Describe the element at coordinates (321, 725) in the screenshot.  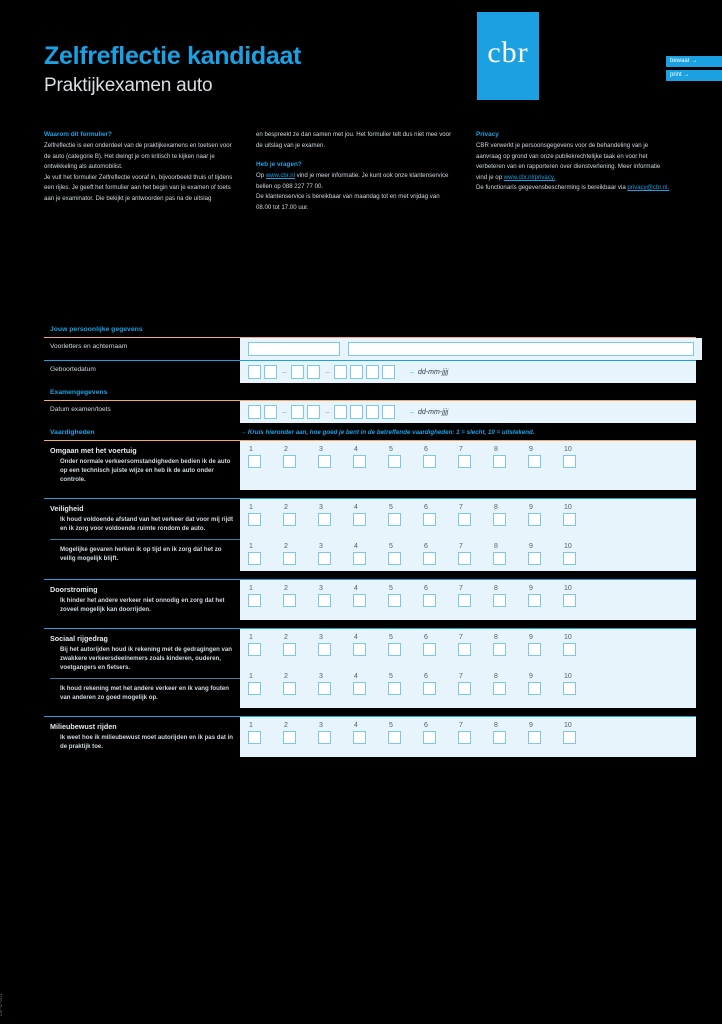
I see `rating-number: 3` at that location.